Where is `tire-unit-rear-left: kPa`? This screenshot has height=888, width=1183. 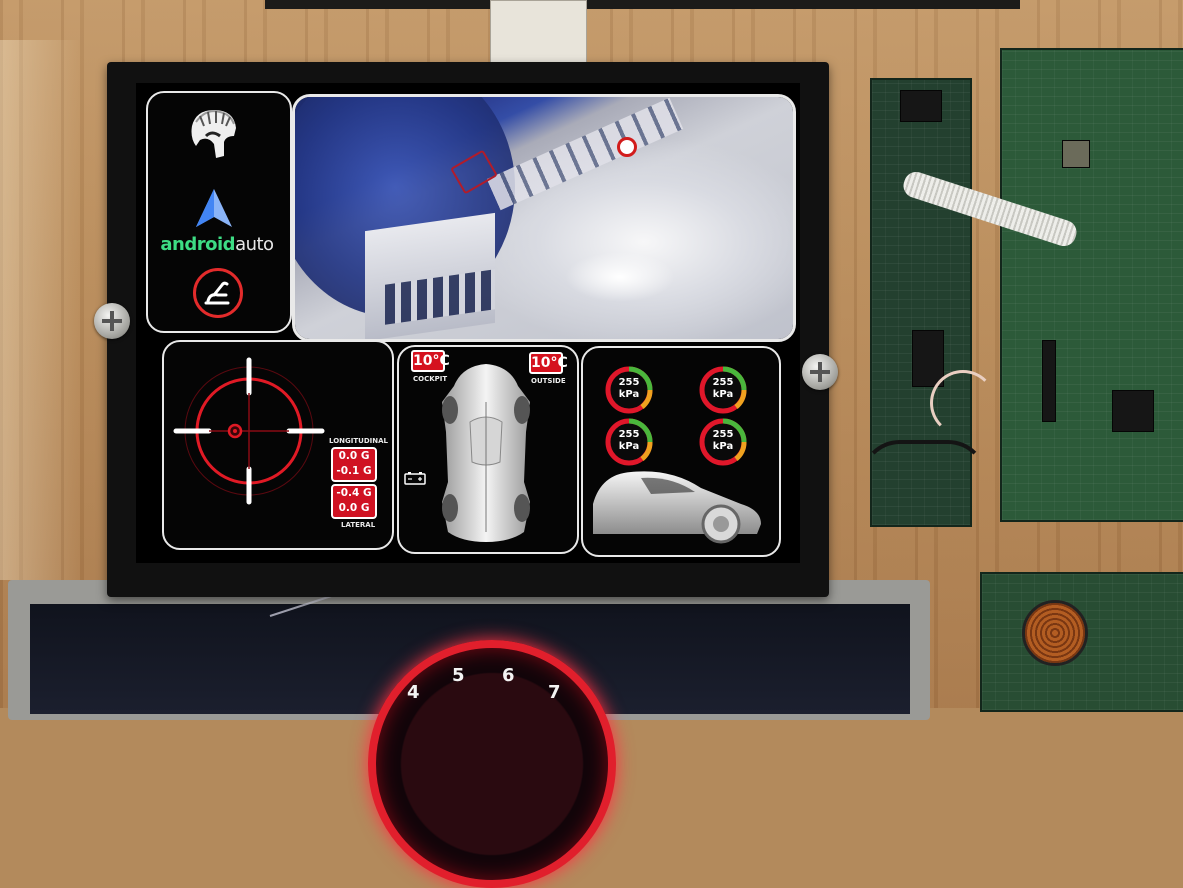
tire-unit-rear-left: kPa is located at coordinates (629, 446).